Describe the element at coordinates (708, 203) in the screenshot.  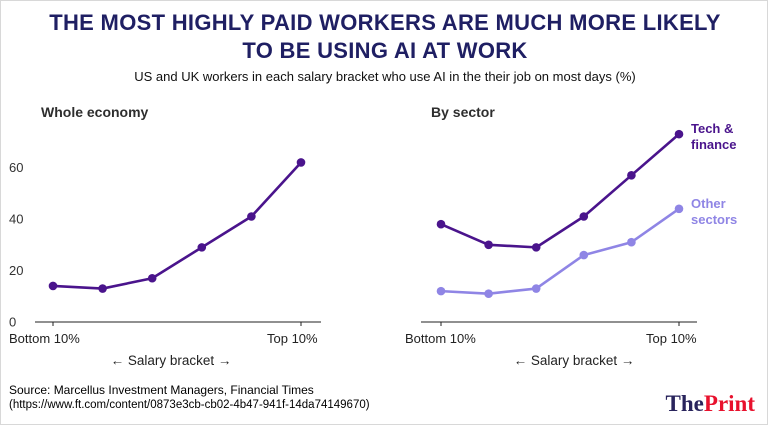
I see `svg-text: Other` at that location.